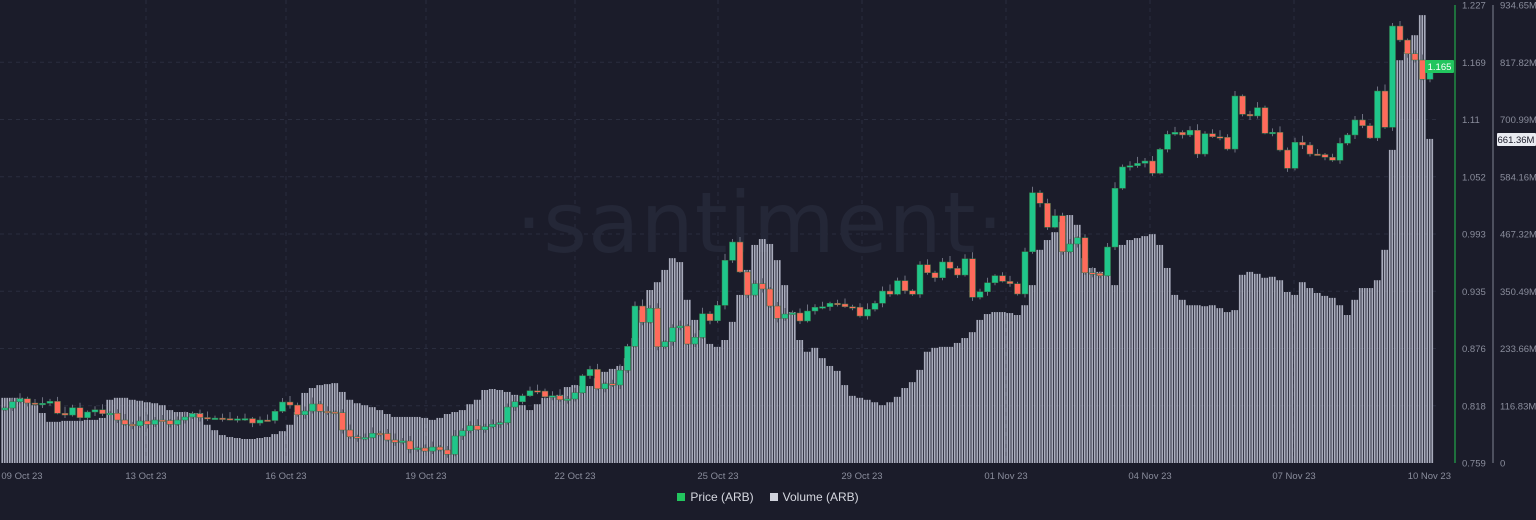 This screenshot has width=1536, height=520. Describe the element at coordinates (1474, 464) in the screenshot. I see `price-tick-label: 0.759` at that location.